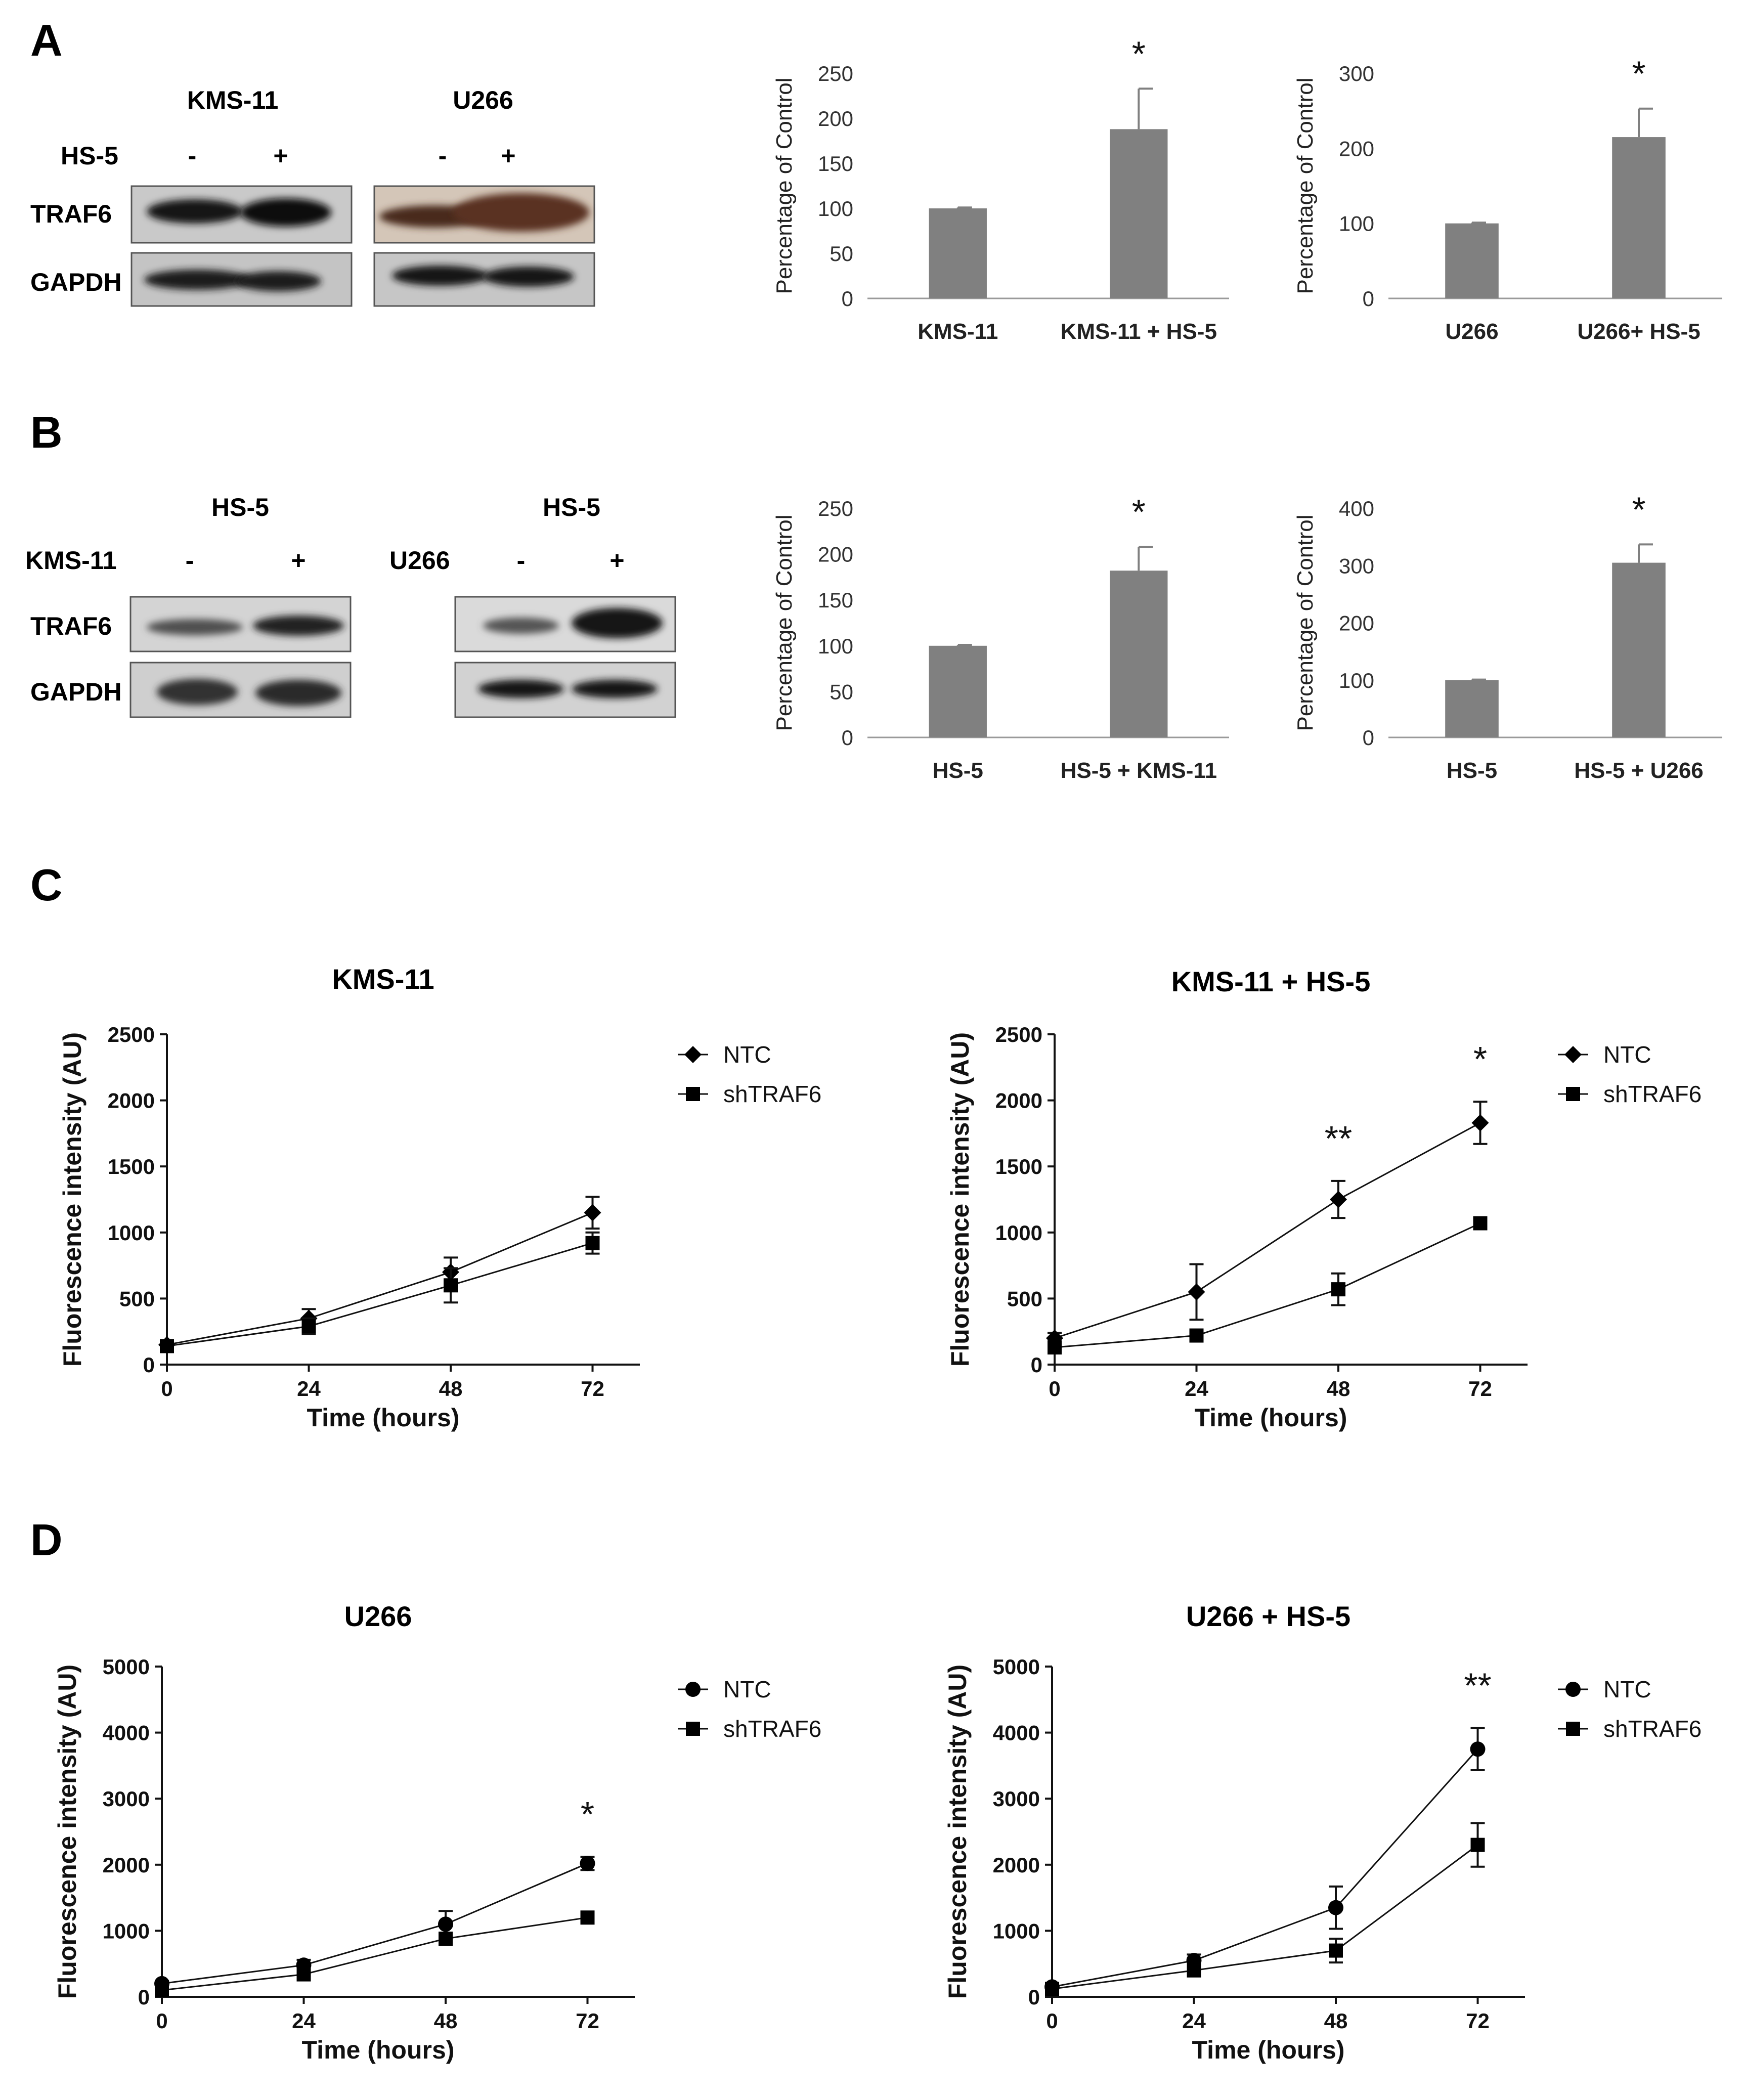  What do you see at coordinates (89, 156) in the screenshot?
I see `blot-a-row-label-hs5: HS-5` at bounding box center [89, 156].